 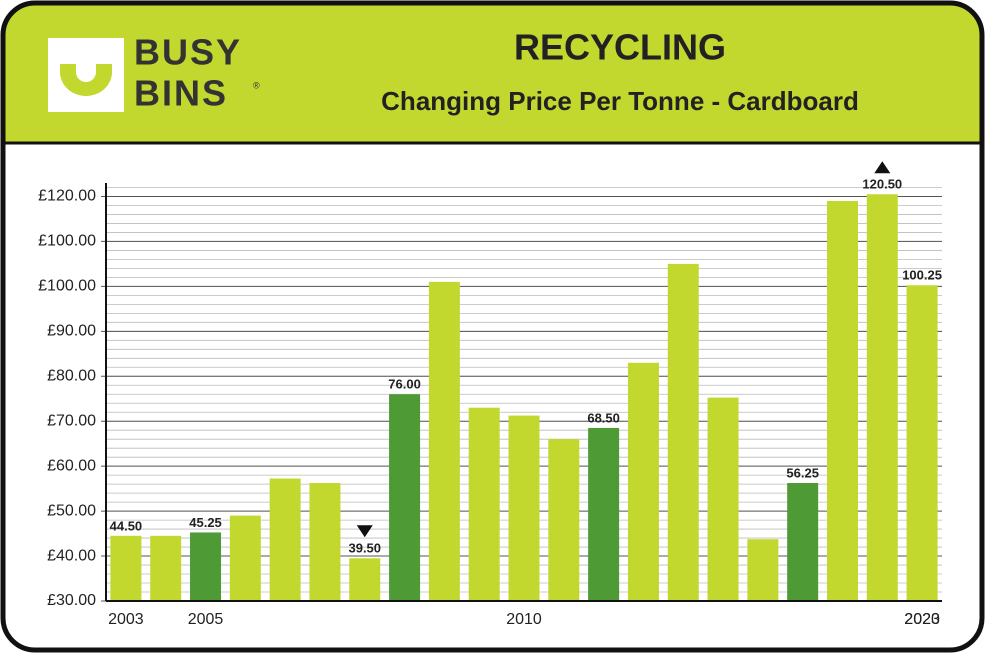 What do you see at coordinates (67, 196) in the screenshot?
I see `y-tick-label: £120.00` at bounding box center [67, 196].